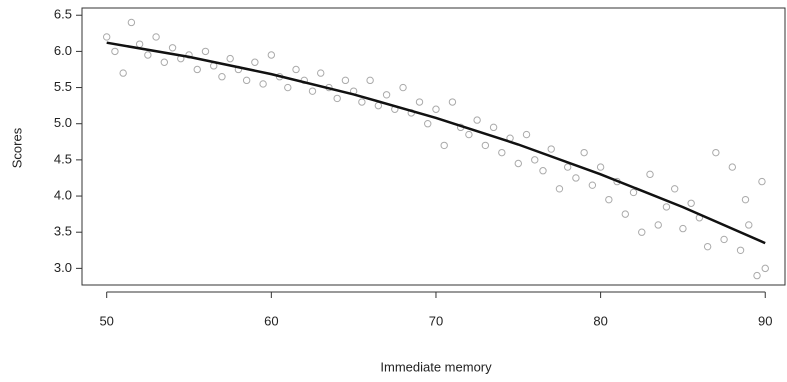 This screenshot has height=382, width=787. Describe the element at coordinates (63, 14) in the screenshot. I see `y-tick-label: 6.5` at that location.